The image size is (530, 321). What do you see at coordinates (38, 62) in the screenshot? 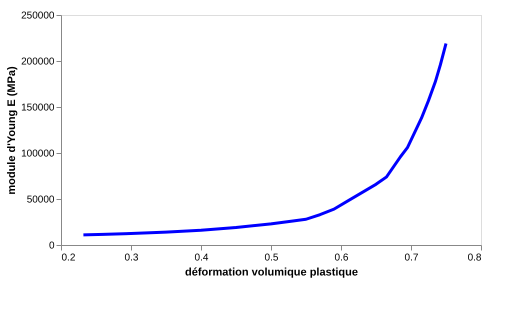
I see `y-tick-label: 200000` at bounding box center [38, 62].